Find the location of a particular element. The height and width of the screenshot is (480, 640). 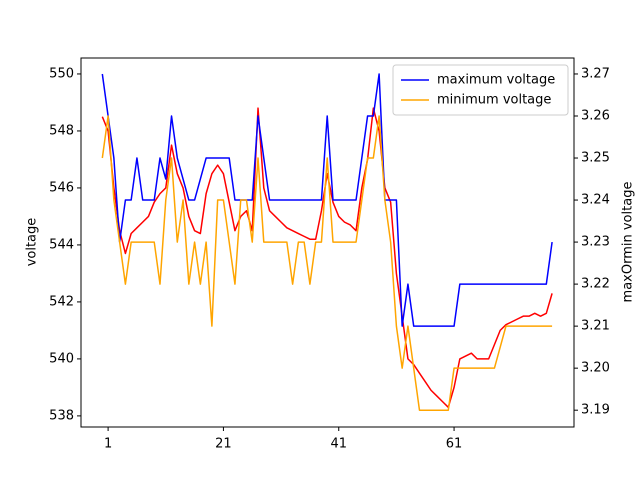

y-tick-label: 540 is located at coordinates (61, 358).